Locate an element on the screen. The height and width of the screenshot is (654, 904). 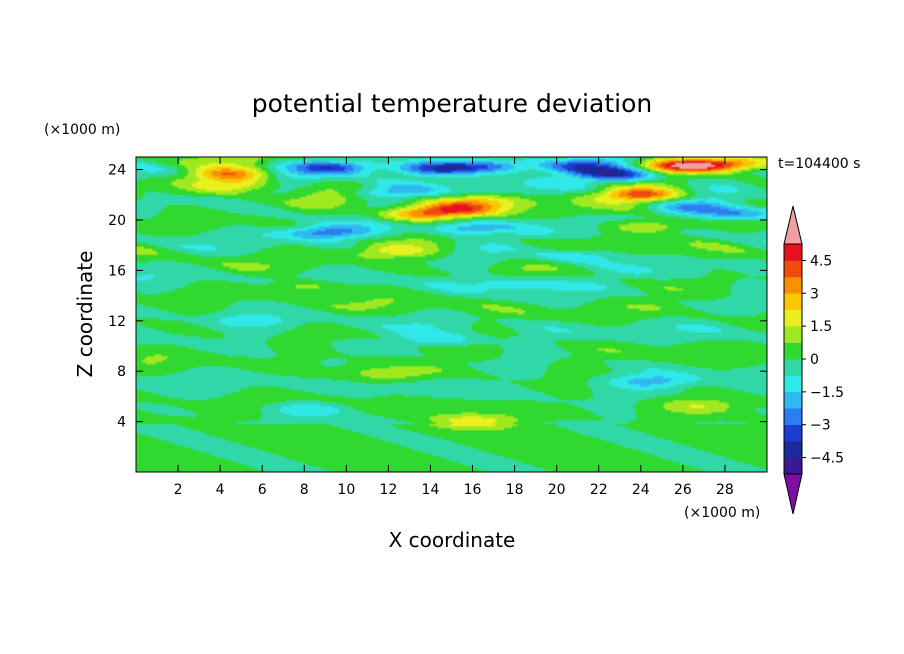
x-tick-label: 22 is located at coordinates (599, 490).